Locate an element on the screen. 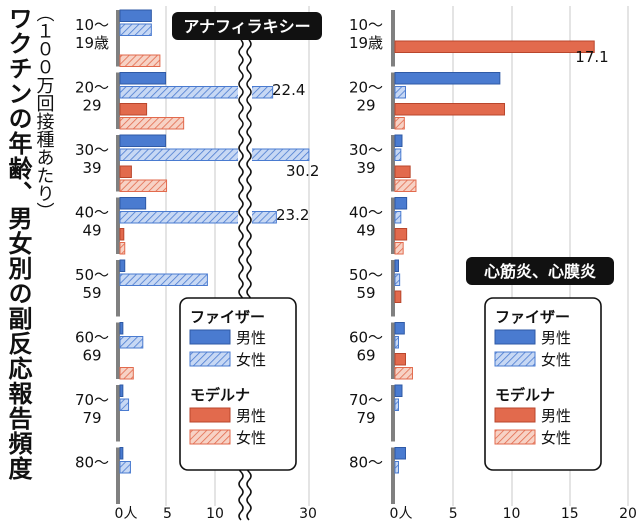 The image size is (640, 528). category-label: 19歳 is located at coordinates (92, 43).